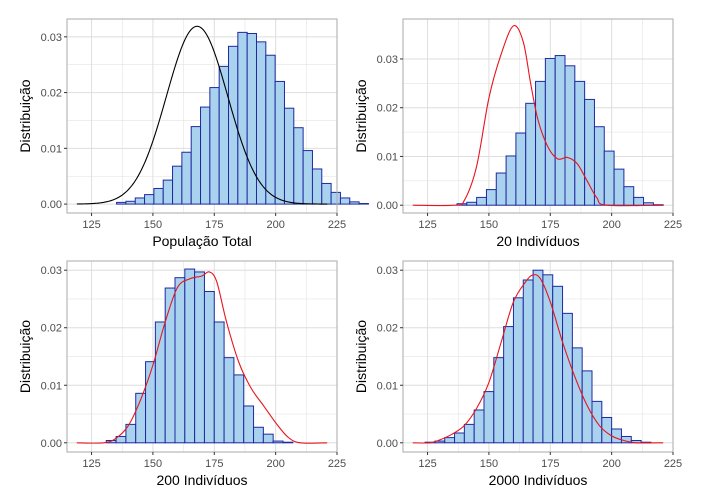 Image resolution: width=708 pixels, height=503 pixels. I want to click on x-axis-label: População Total, so click(201, 241).